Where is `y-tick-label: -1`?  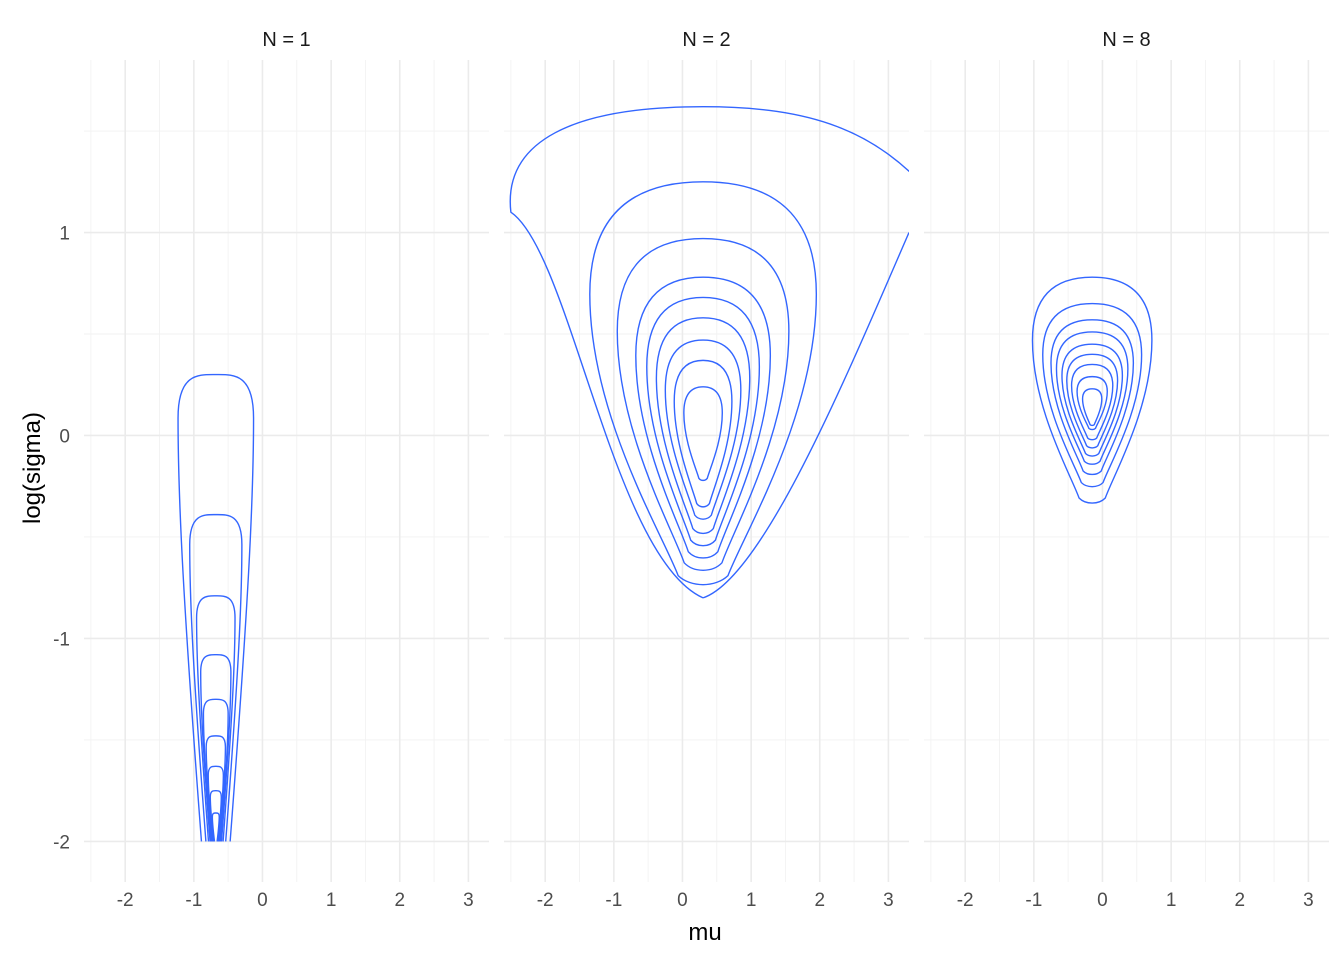
y-tick-label: -1 is located at coordinates (61, 639).